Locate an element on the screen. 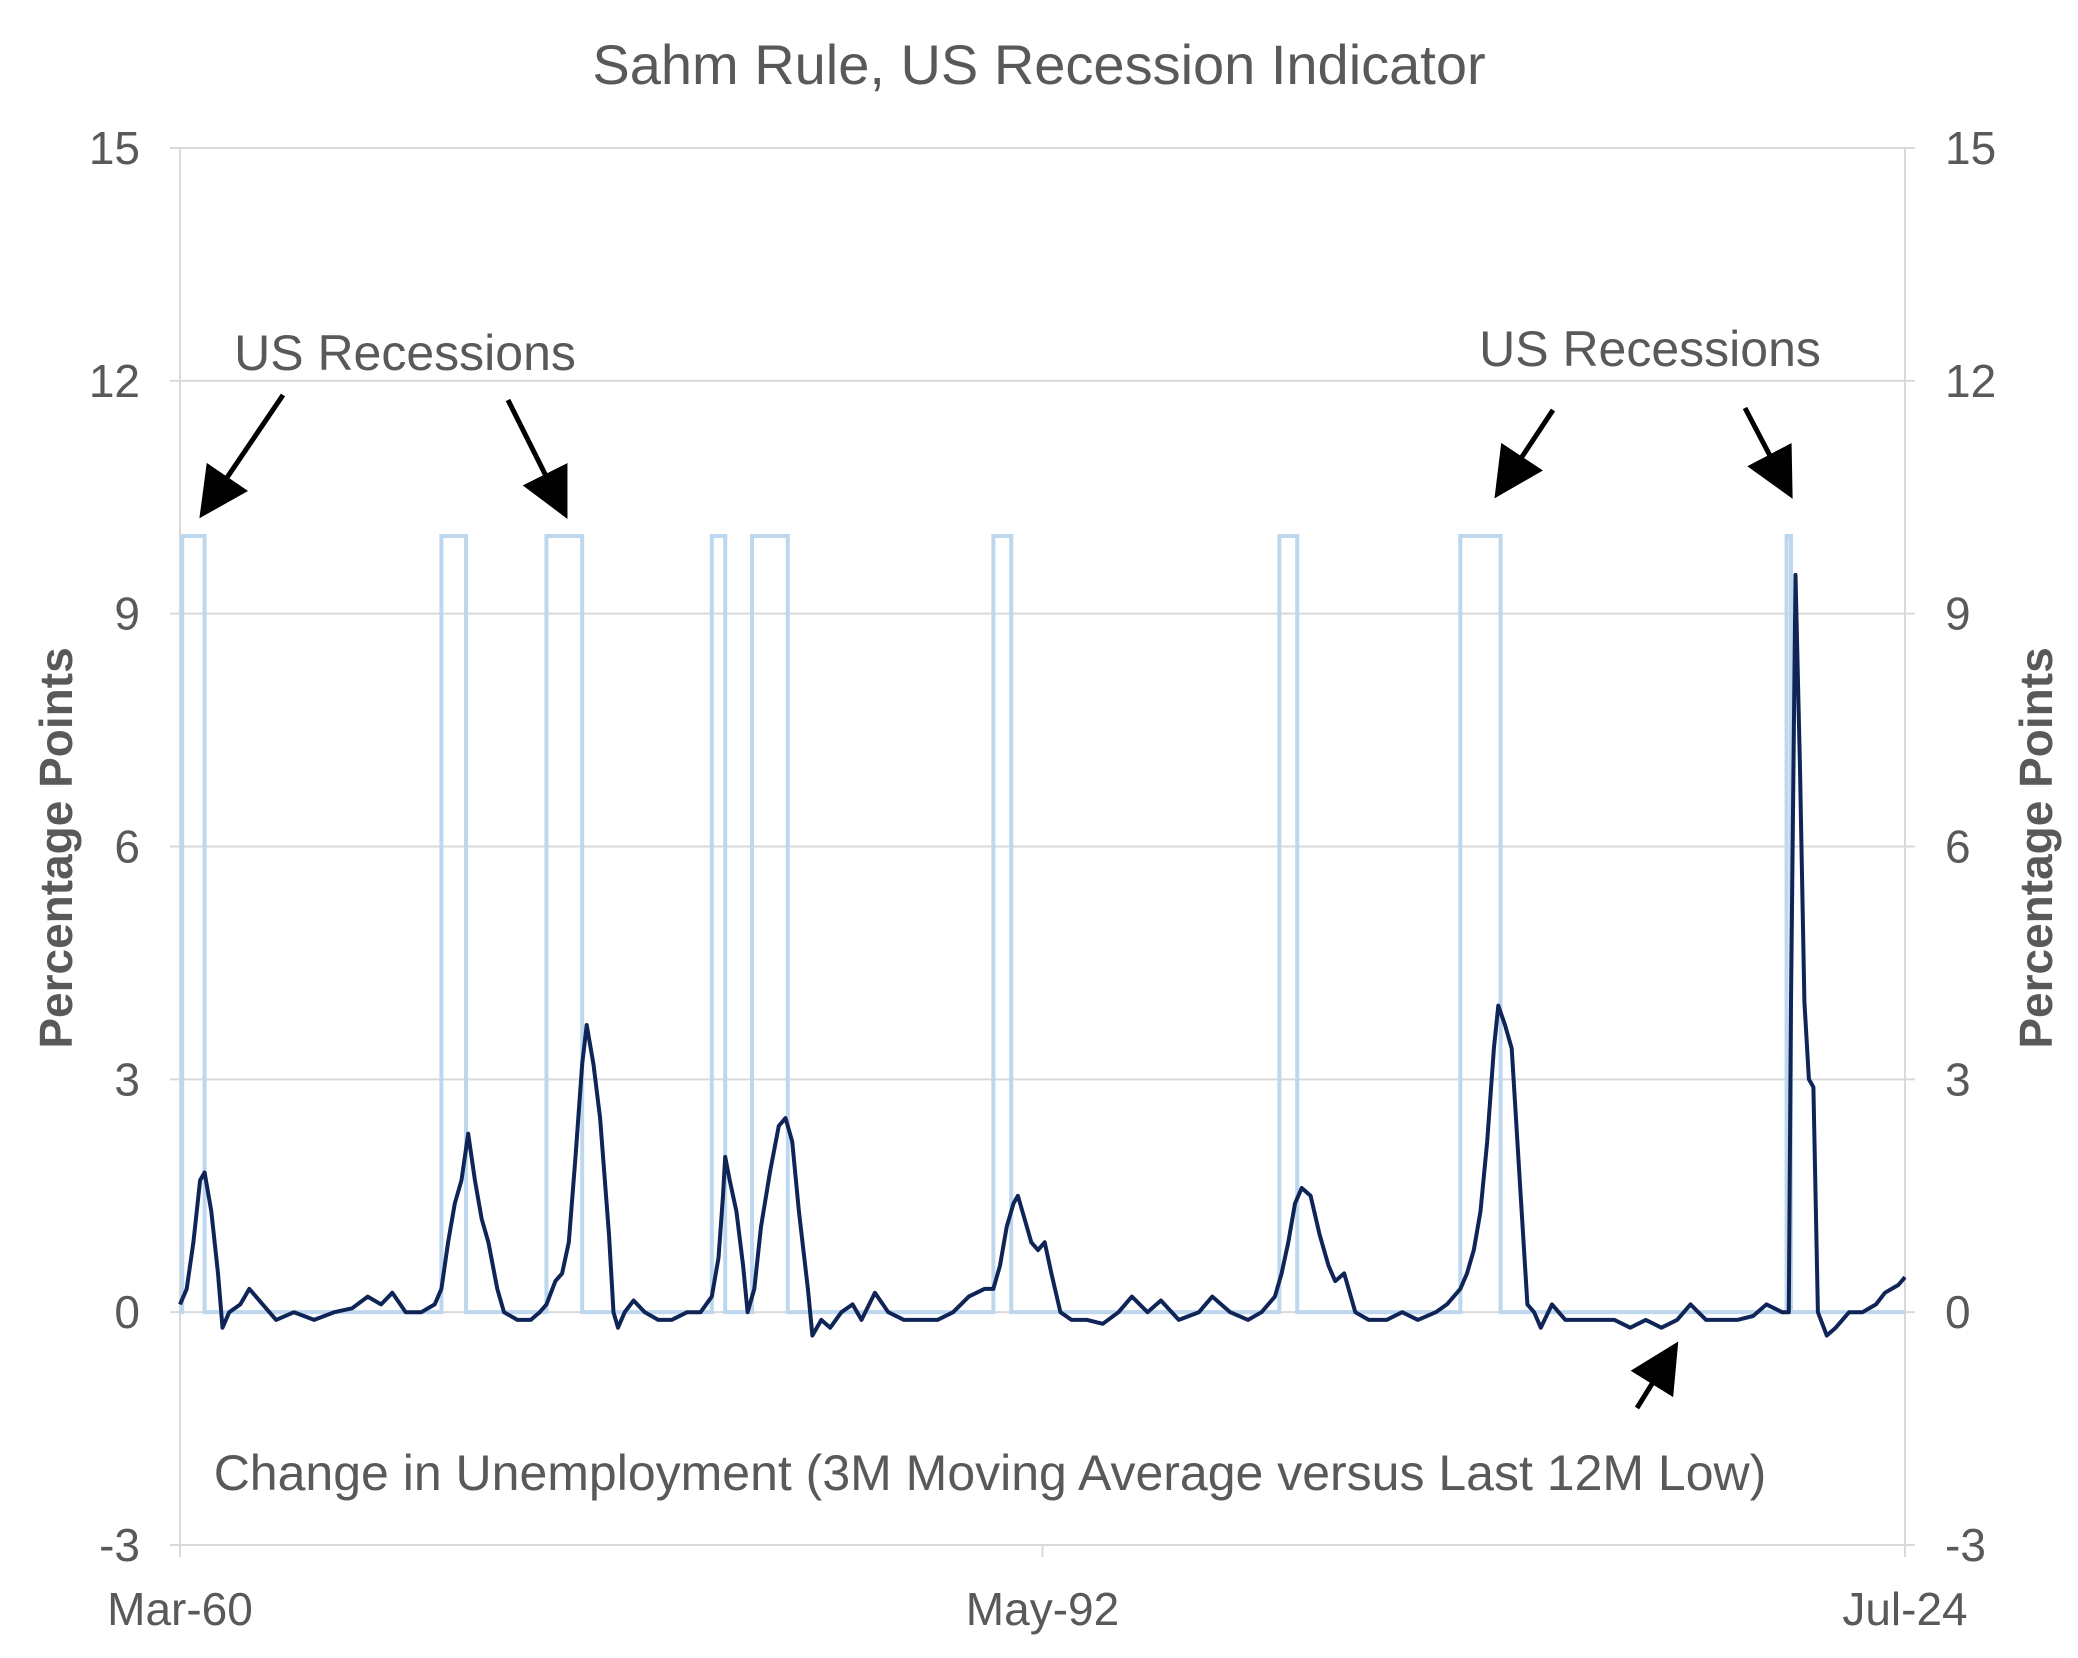 Image resolution: width=2078 pixels, height=1658 pixels. x-tick-labels: Mar-60 May-92 Jul-24 is located at coordinates (1037, 1590).